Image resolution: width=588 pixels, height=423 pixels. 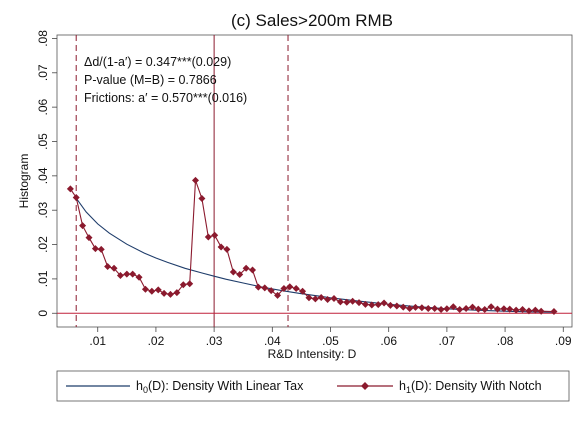 I want to click on legend-h0-subscript: 0, so click(x=145, y=390).